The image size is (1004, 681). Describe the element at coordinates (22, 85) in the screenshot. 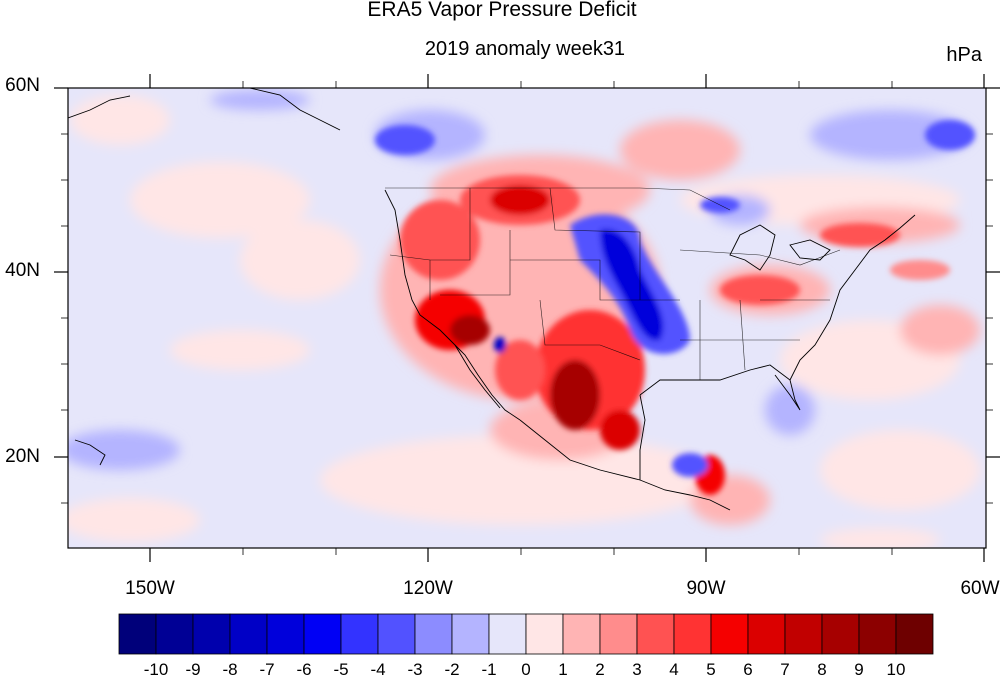

I see `lat-label-60n: 60N` at that location.